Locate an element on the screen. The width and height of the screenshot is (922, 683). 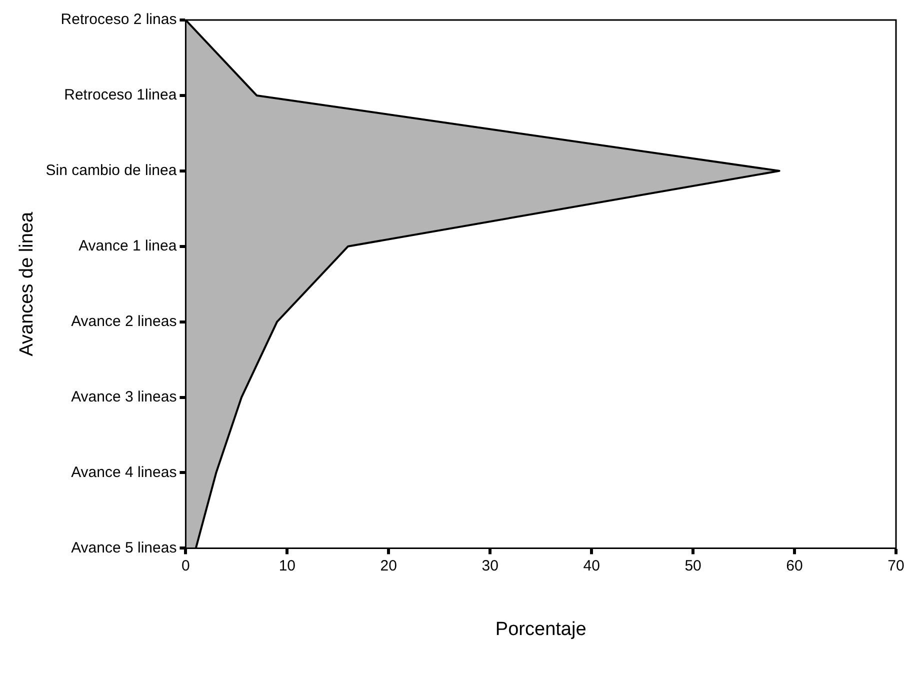
y-tick-label: Avance 4 lineas is located at coordinates (124, 472).